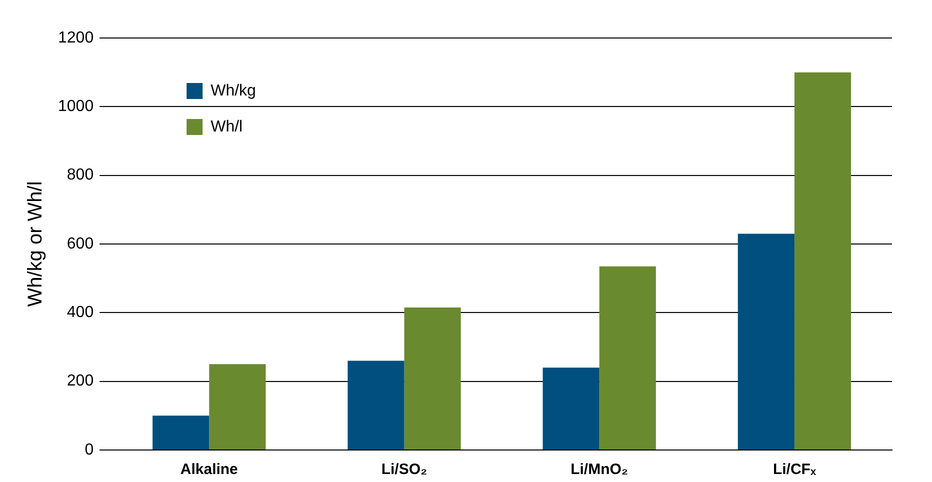  What do you see at coordinates (80, 381) in the screenshot?
I see `y-tick-label: 200` at bounding box center [80, 381].